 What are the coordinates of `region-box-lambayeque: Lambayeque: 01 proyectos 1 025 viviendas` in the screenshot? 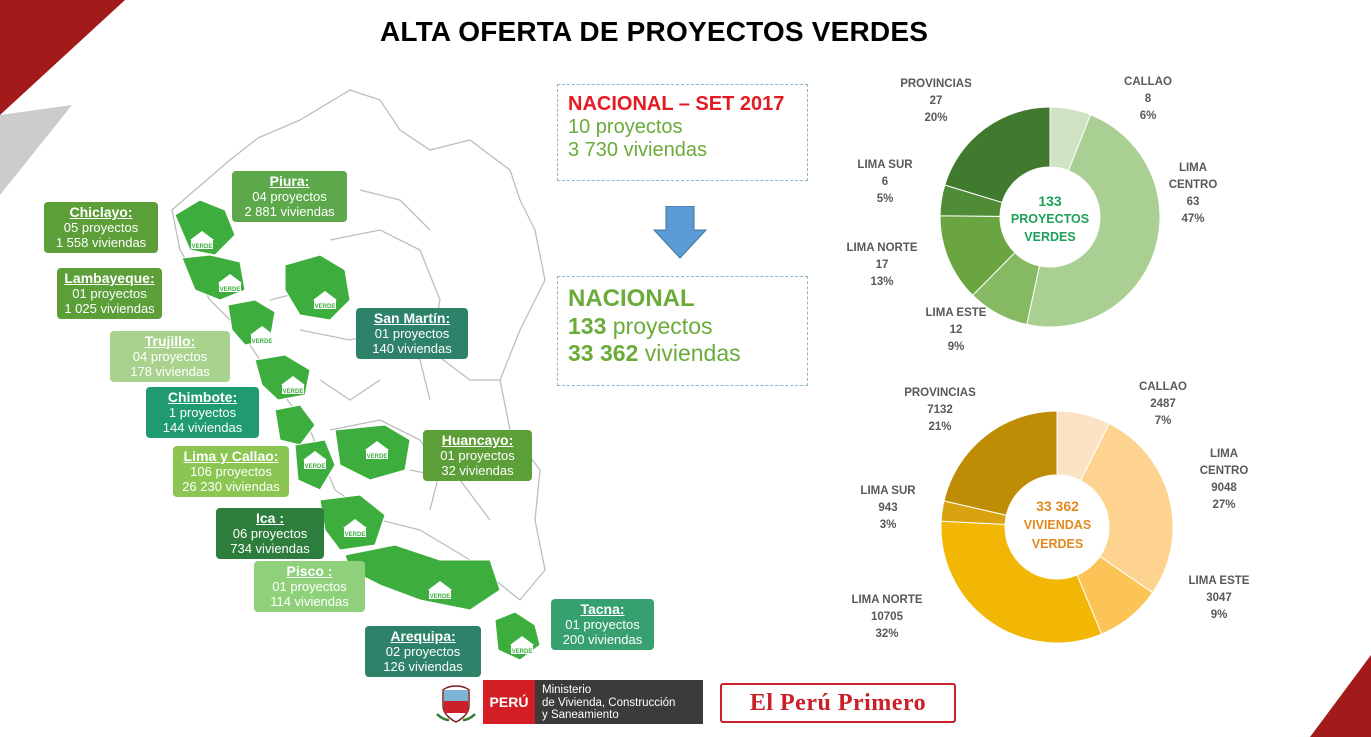 It's located at (109, 293).